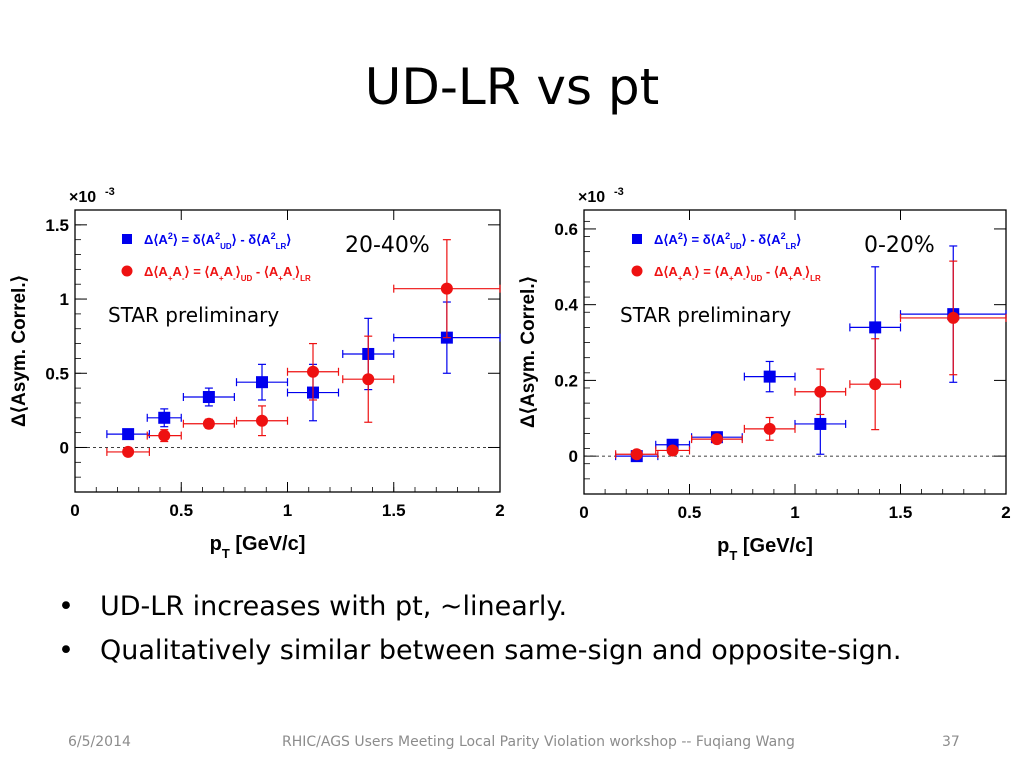 This screenshot has height=768, width=1024. I want to click on y-tick-label: 0.2, so click(566, 380).